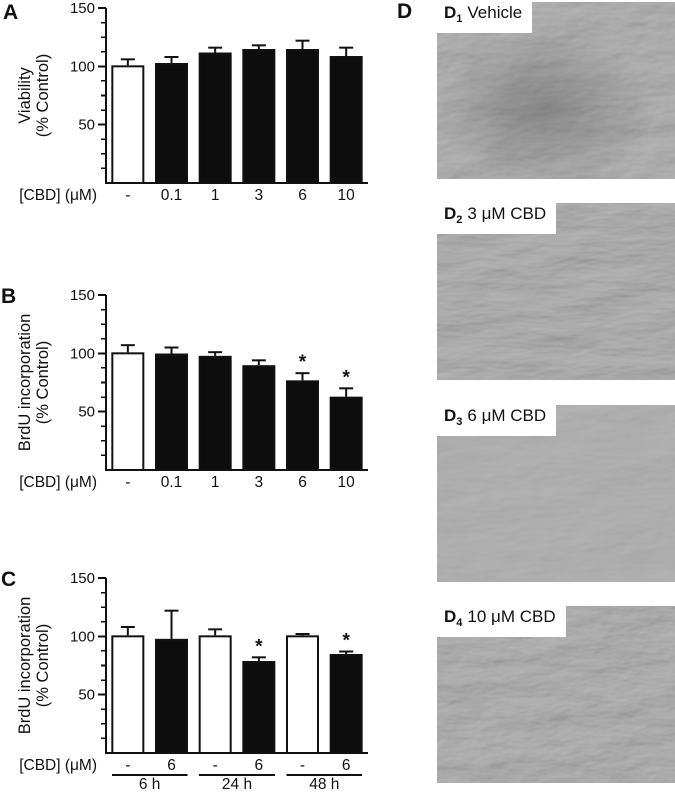  What do you see at coordinates (459, 220) in the screenshot?
I see `micrograph-d2-panel-sub: 2` at bounding box center [459, 220].